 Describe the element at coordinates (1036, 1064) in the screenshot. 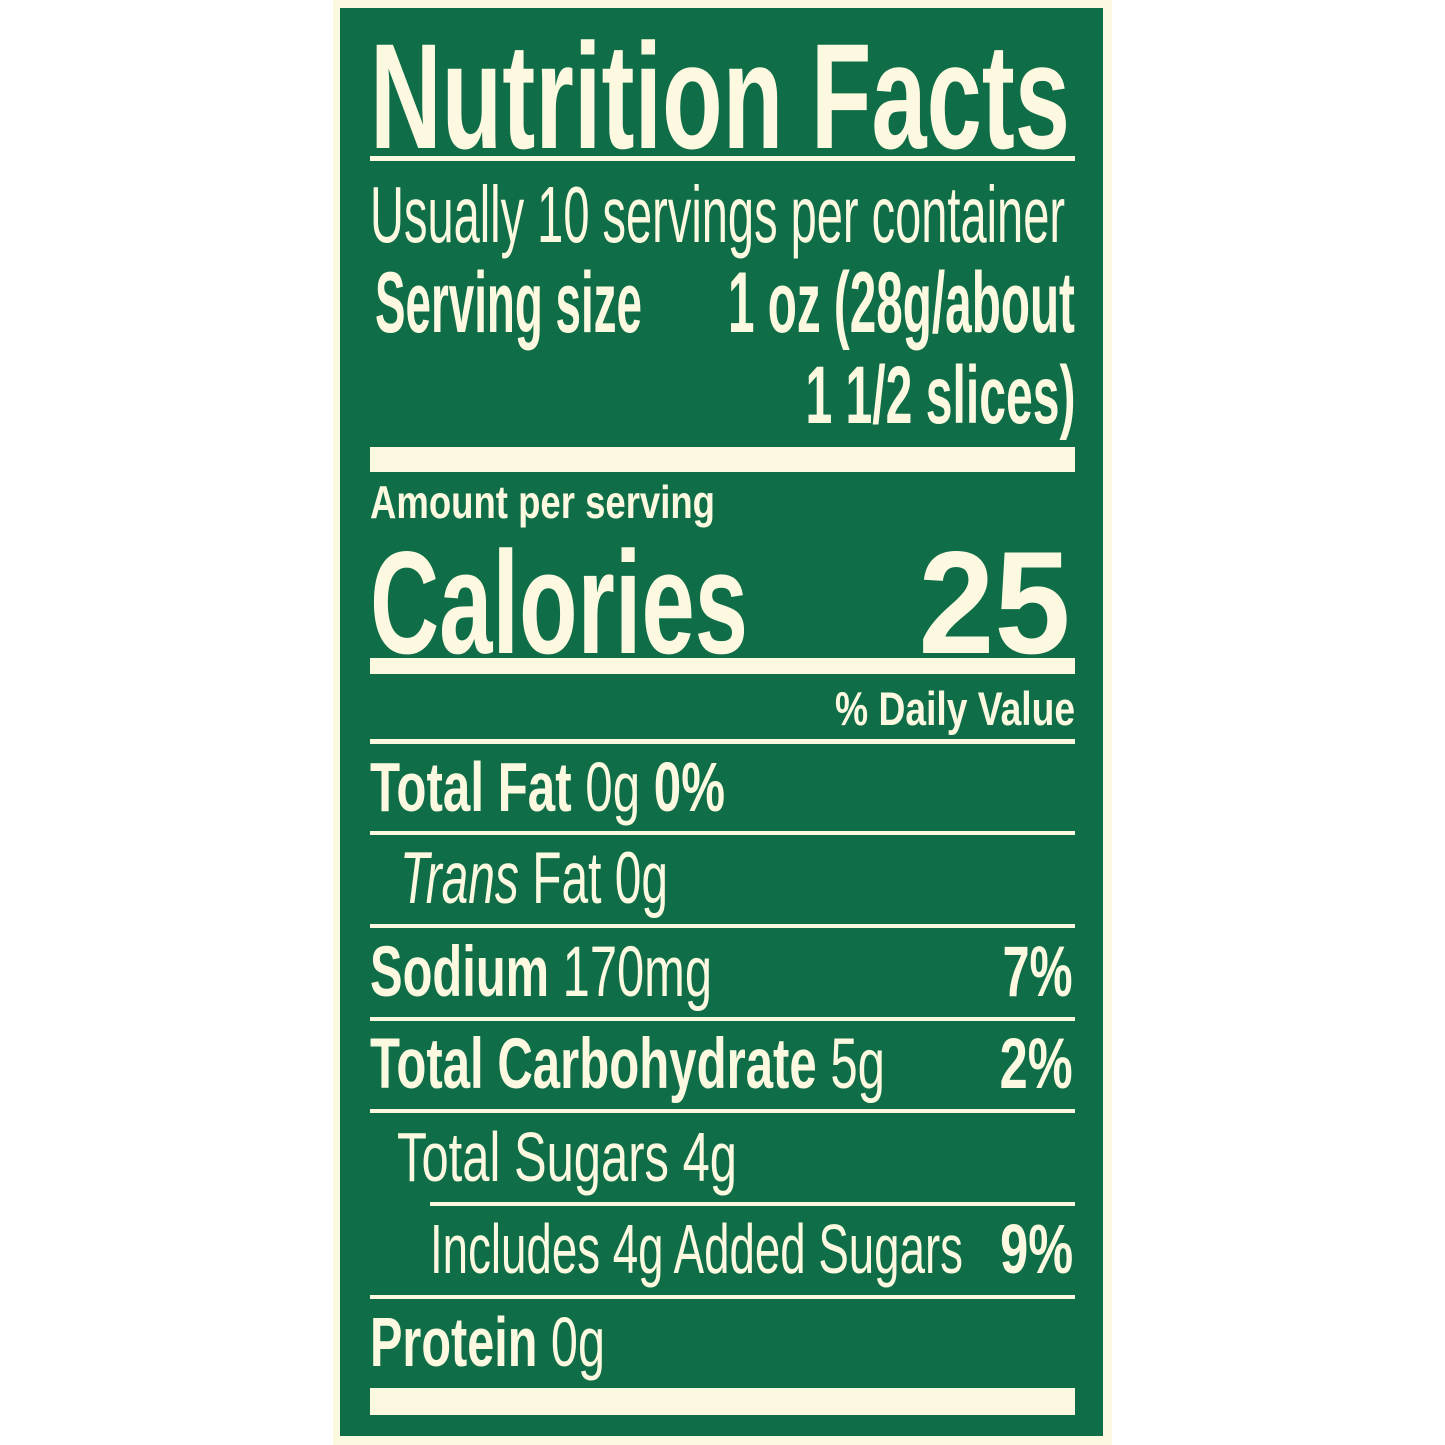

I see `nutrient-dv: 2%` at that location.